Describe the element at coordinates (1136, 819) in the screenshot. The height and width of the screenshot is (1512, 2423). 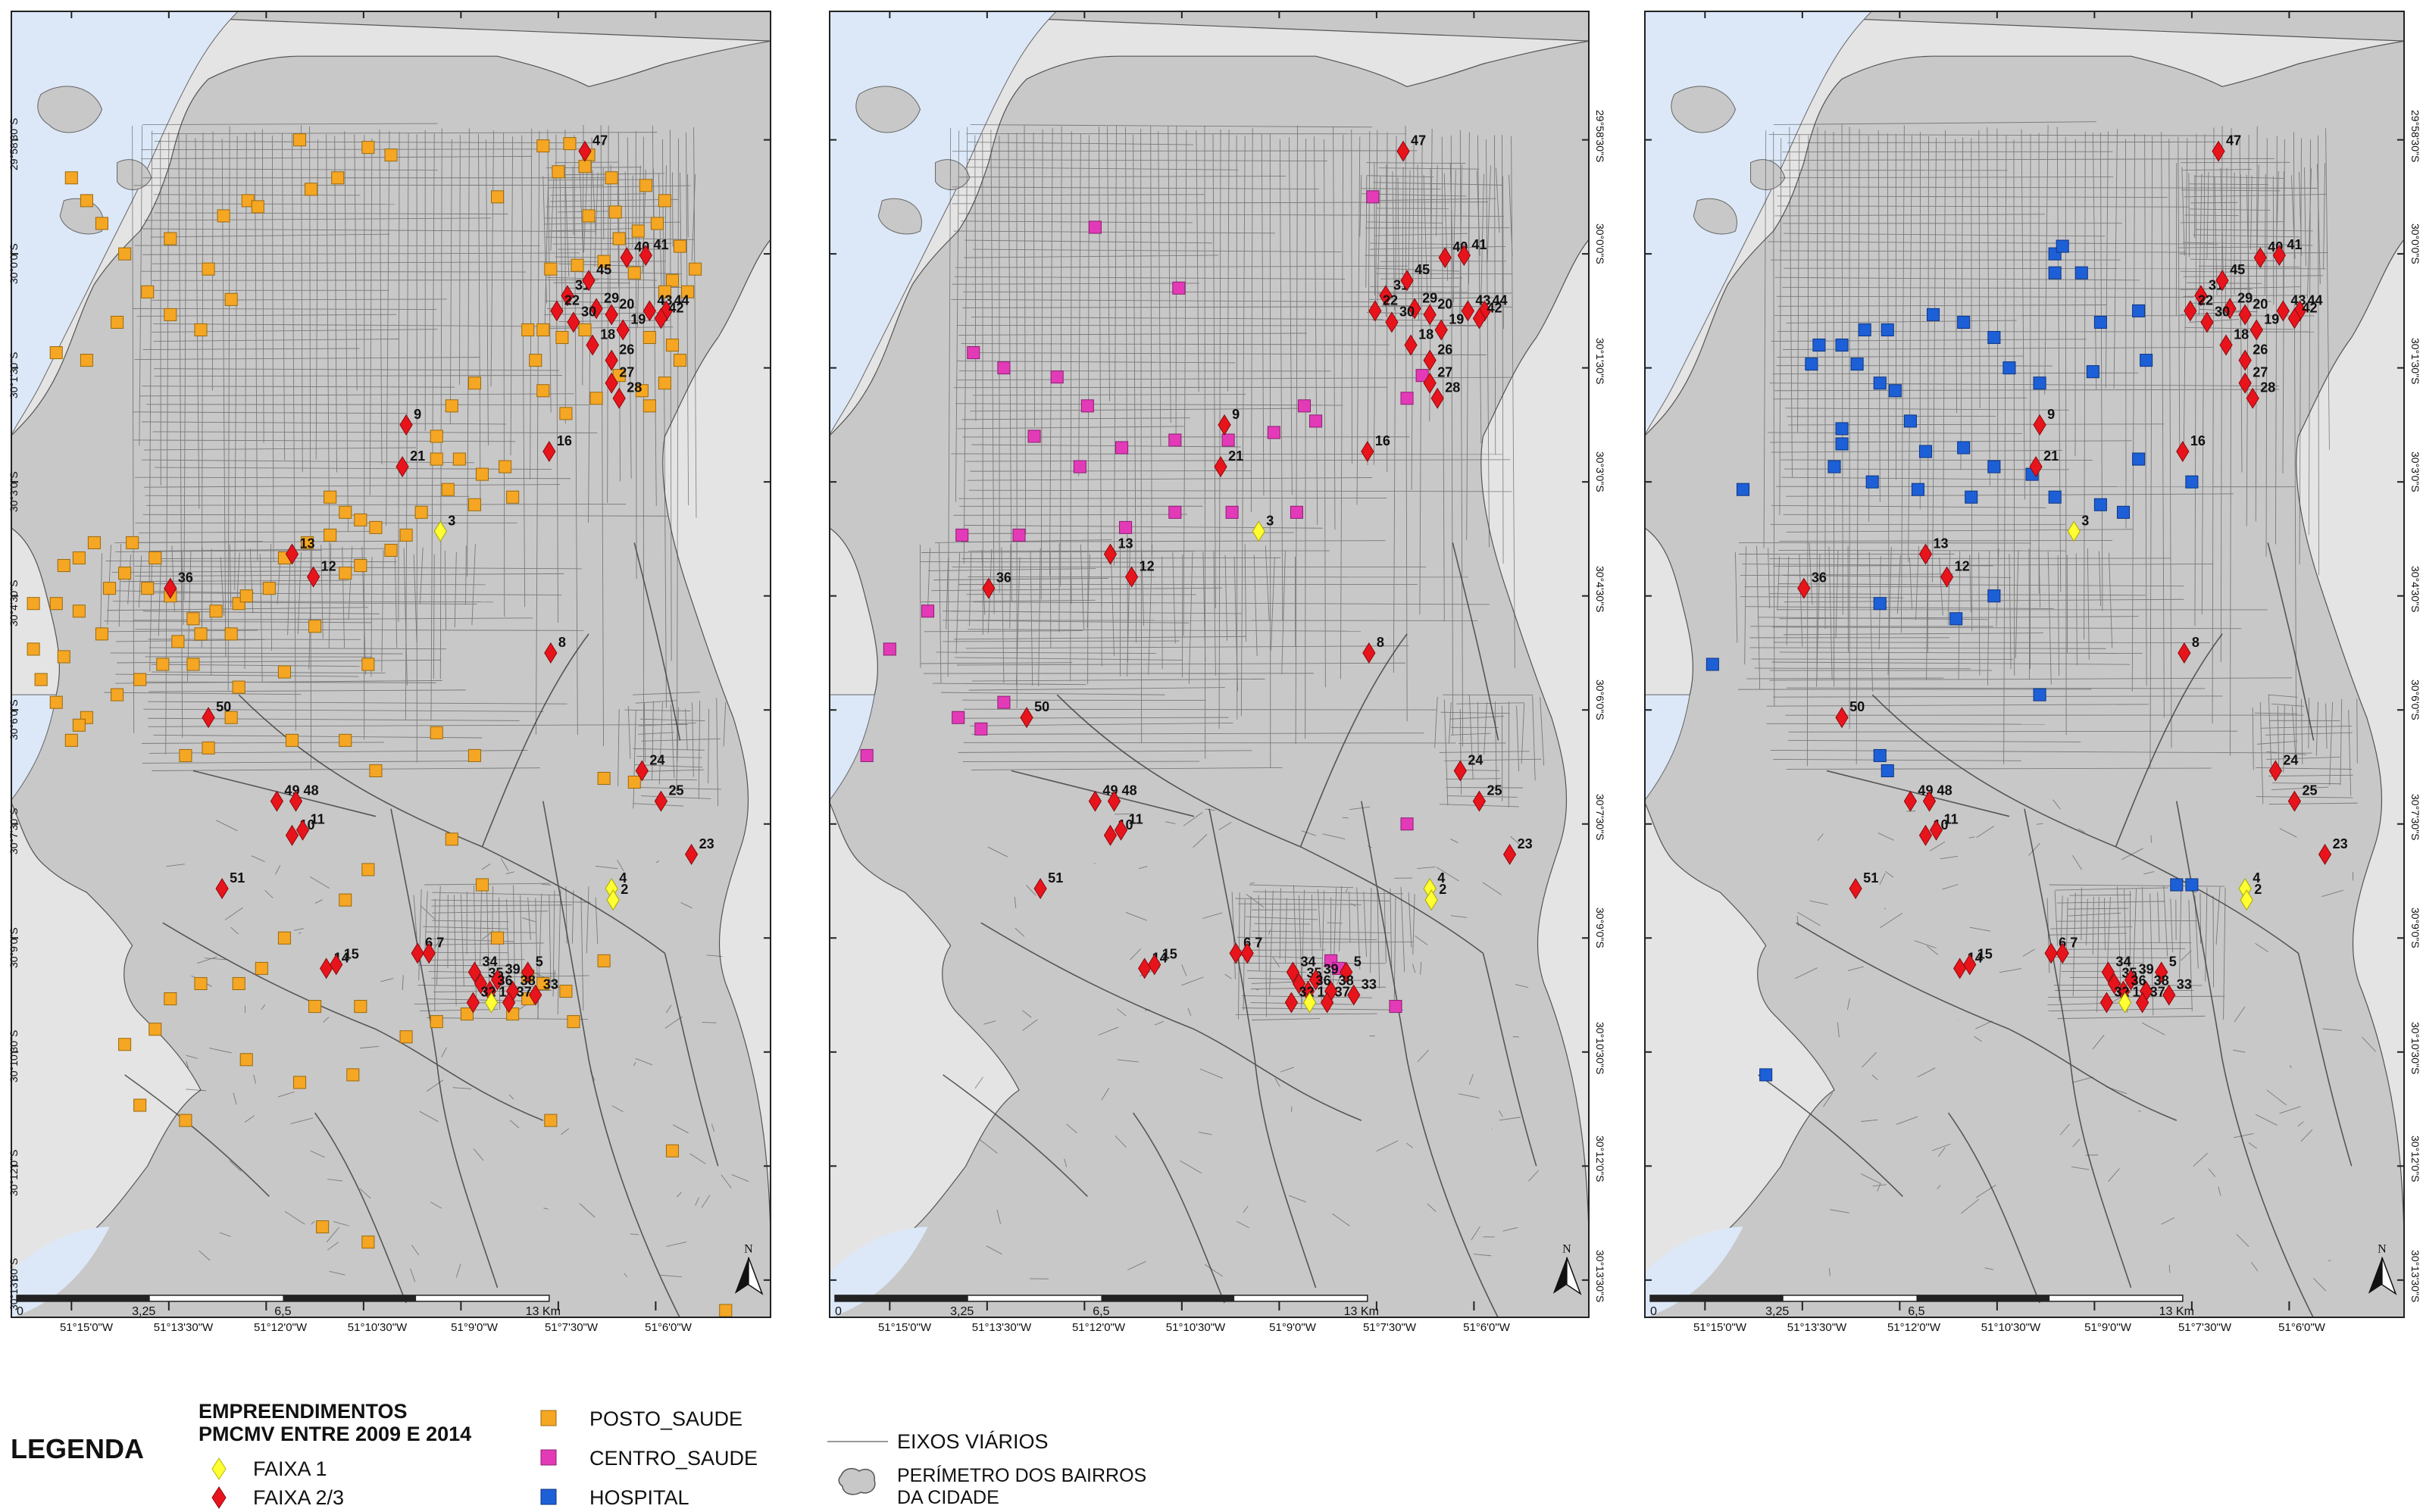
I see `project-number-label: 11` at that location.